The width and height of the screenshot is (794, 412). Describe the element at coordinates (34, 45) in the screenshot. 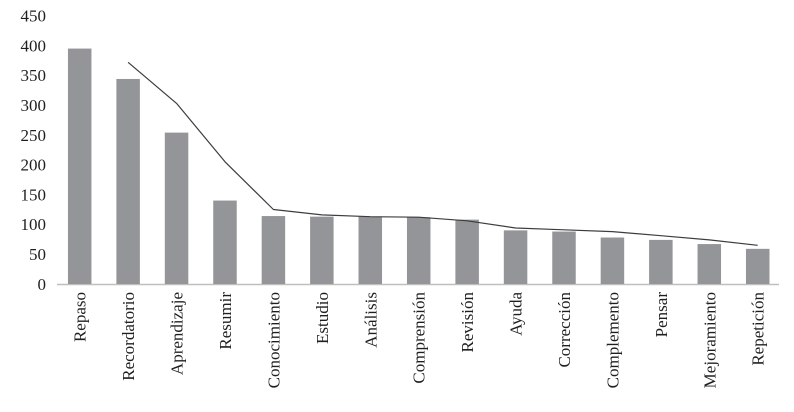

I see `y-axis-tick-label: 400` at that location.